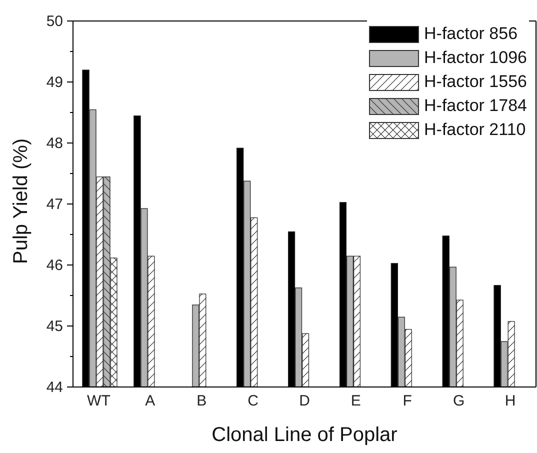  What do you see at coordinates (475, 106) in the screenshot?
I see `legend-label: H-factor 1784` at bounding box center [475, 106].